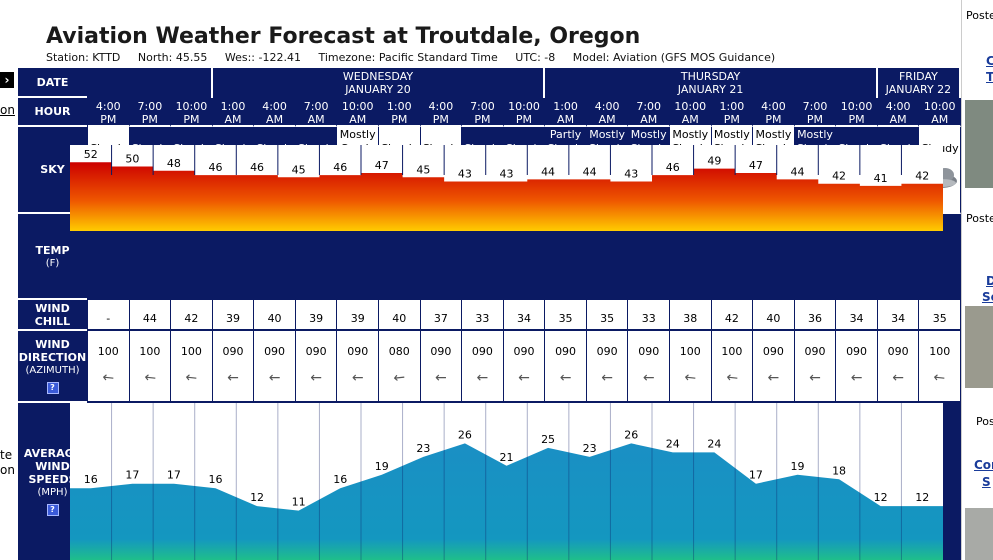 The width and height of the screenshot is (993, 560). I want to click on left-text-fragment: on, so click(7, 470).